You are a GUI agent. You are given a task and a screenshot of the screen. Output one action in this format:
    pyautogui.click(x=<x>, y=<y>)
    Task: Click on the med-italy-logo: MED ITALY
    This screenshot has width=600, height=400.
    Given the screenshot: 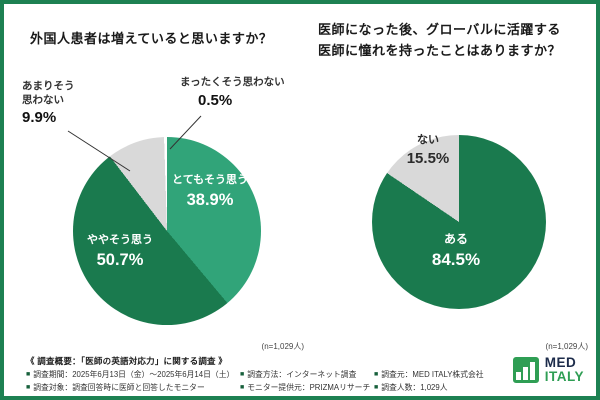 What is the action you would take?
    pyautogui.click(x=548, y=370)
    